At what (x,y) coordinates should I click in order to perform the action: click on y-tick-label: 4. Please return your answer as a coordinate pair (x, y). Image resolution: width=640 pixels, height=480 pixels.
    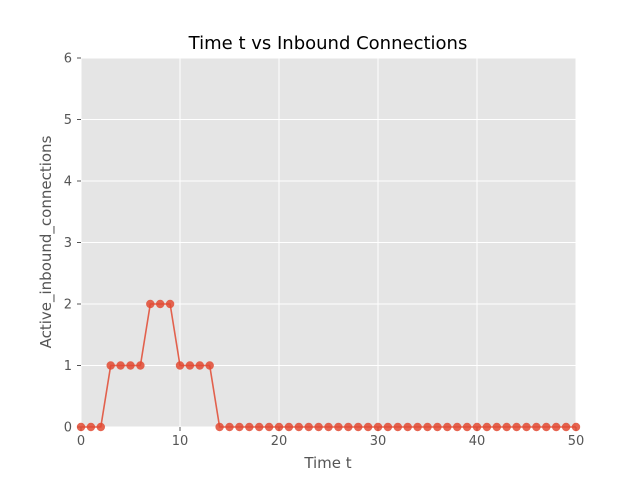
    Looking at the image, I should click on (68, 182).